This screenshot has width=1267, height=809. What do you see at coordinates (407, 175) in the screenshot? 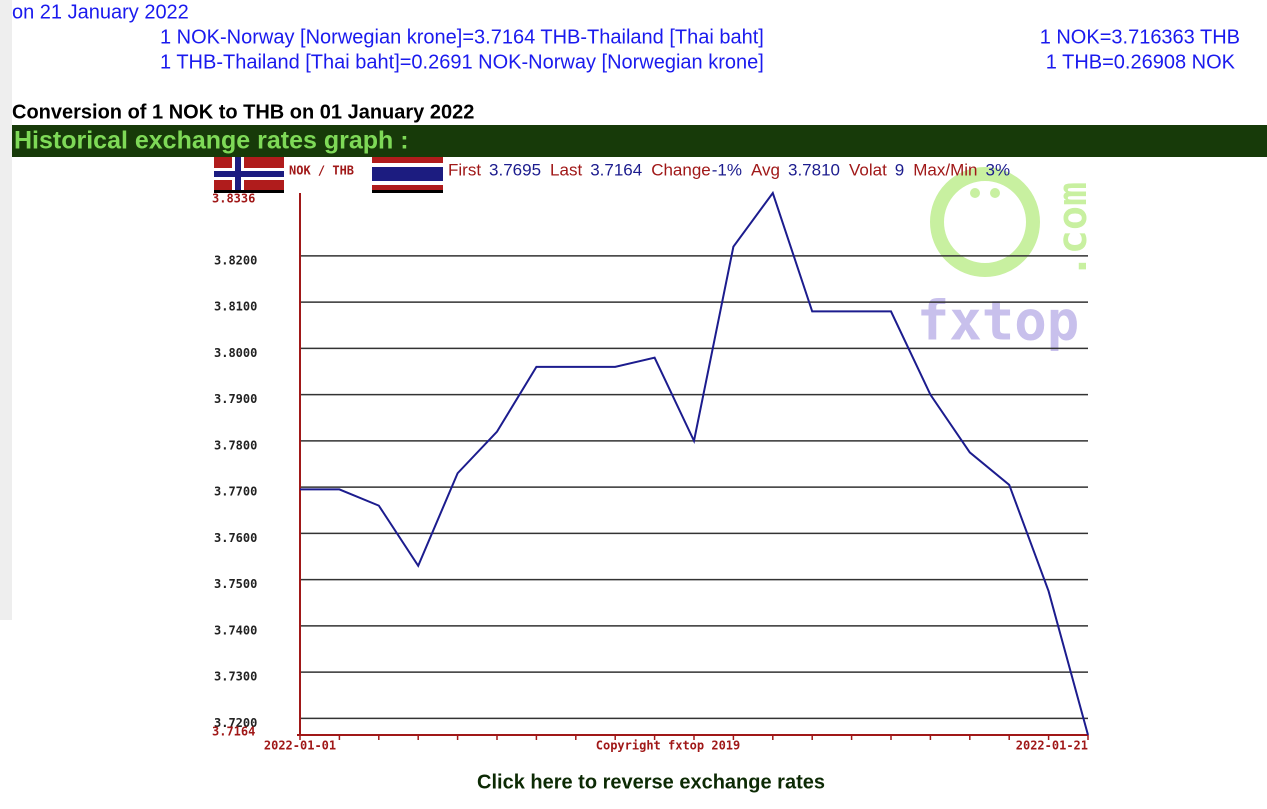
I see `flag-thailand` at bounding box center [407, 175].